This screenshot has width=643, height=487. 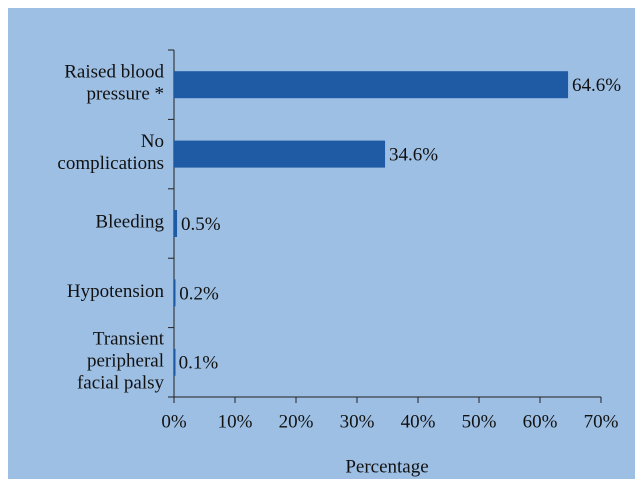 I want to click on value-label: 0.5%, so click(x=201, y=224).